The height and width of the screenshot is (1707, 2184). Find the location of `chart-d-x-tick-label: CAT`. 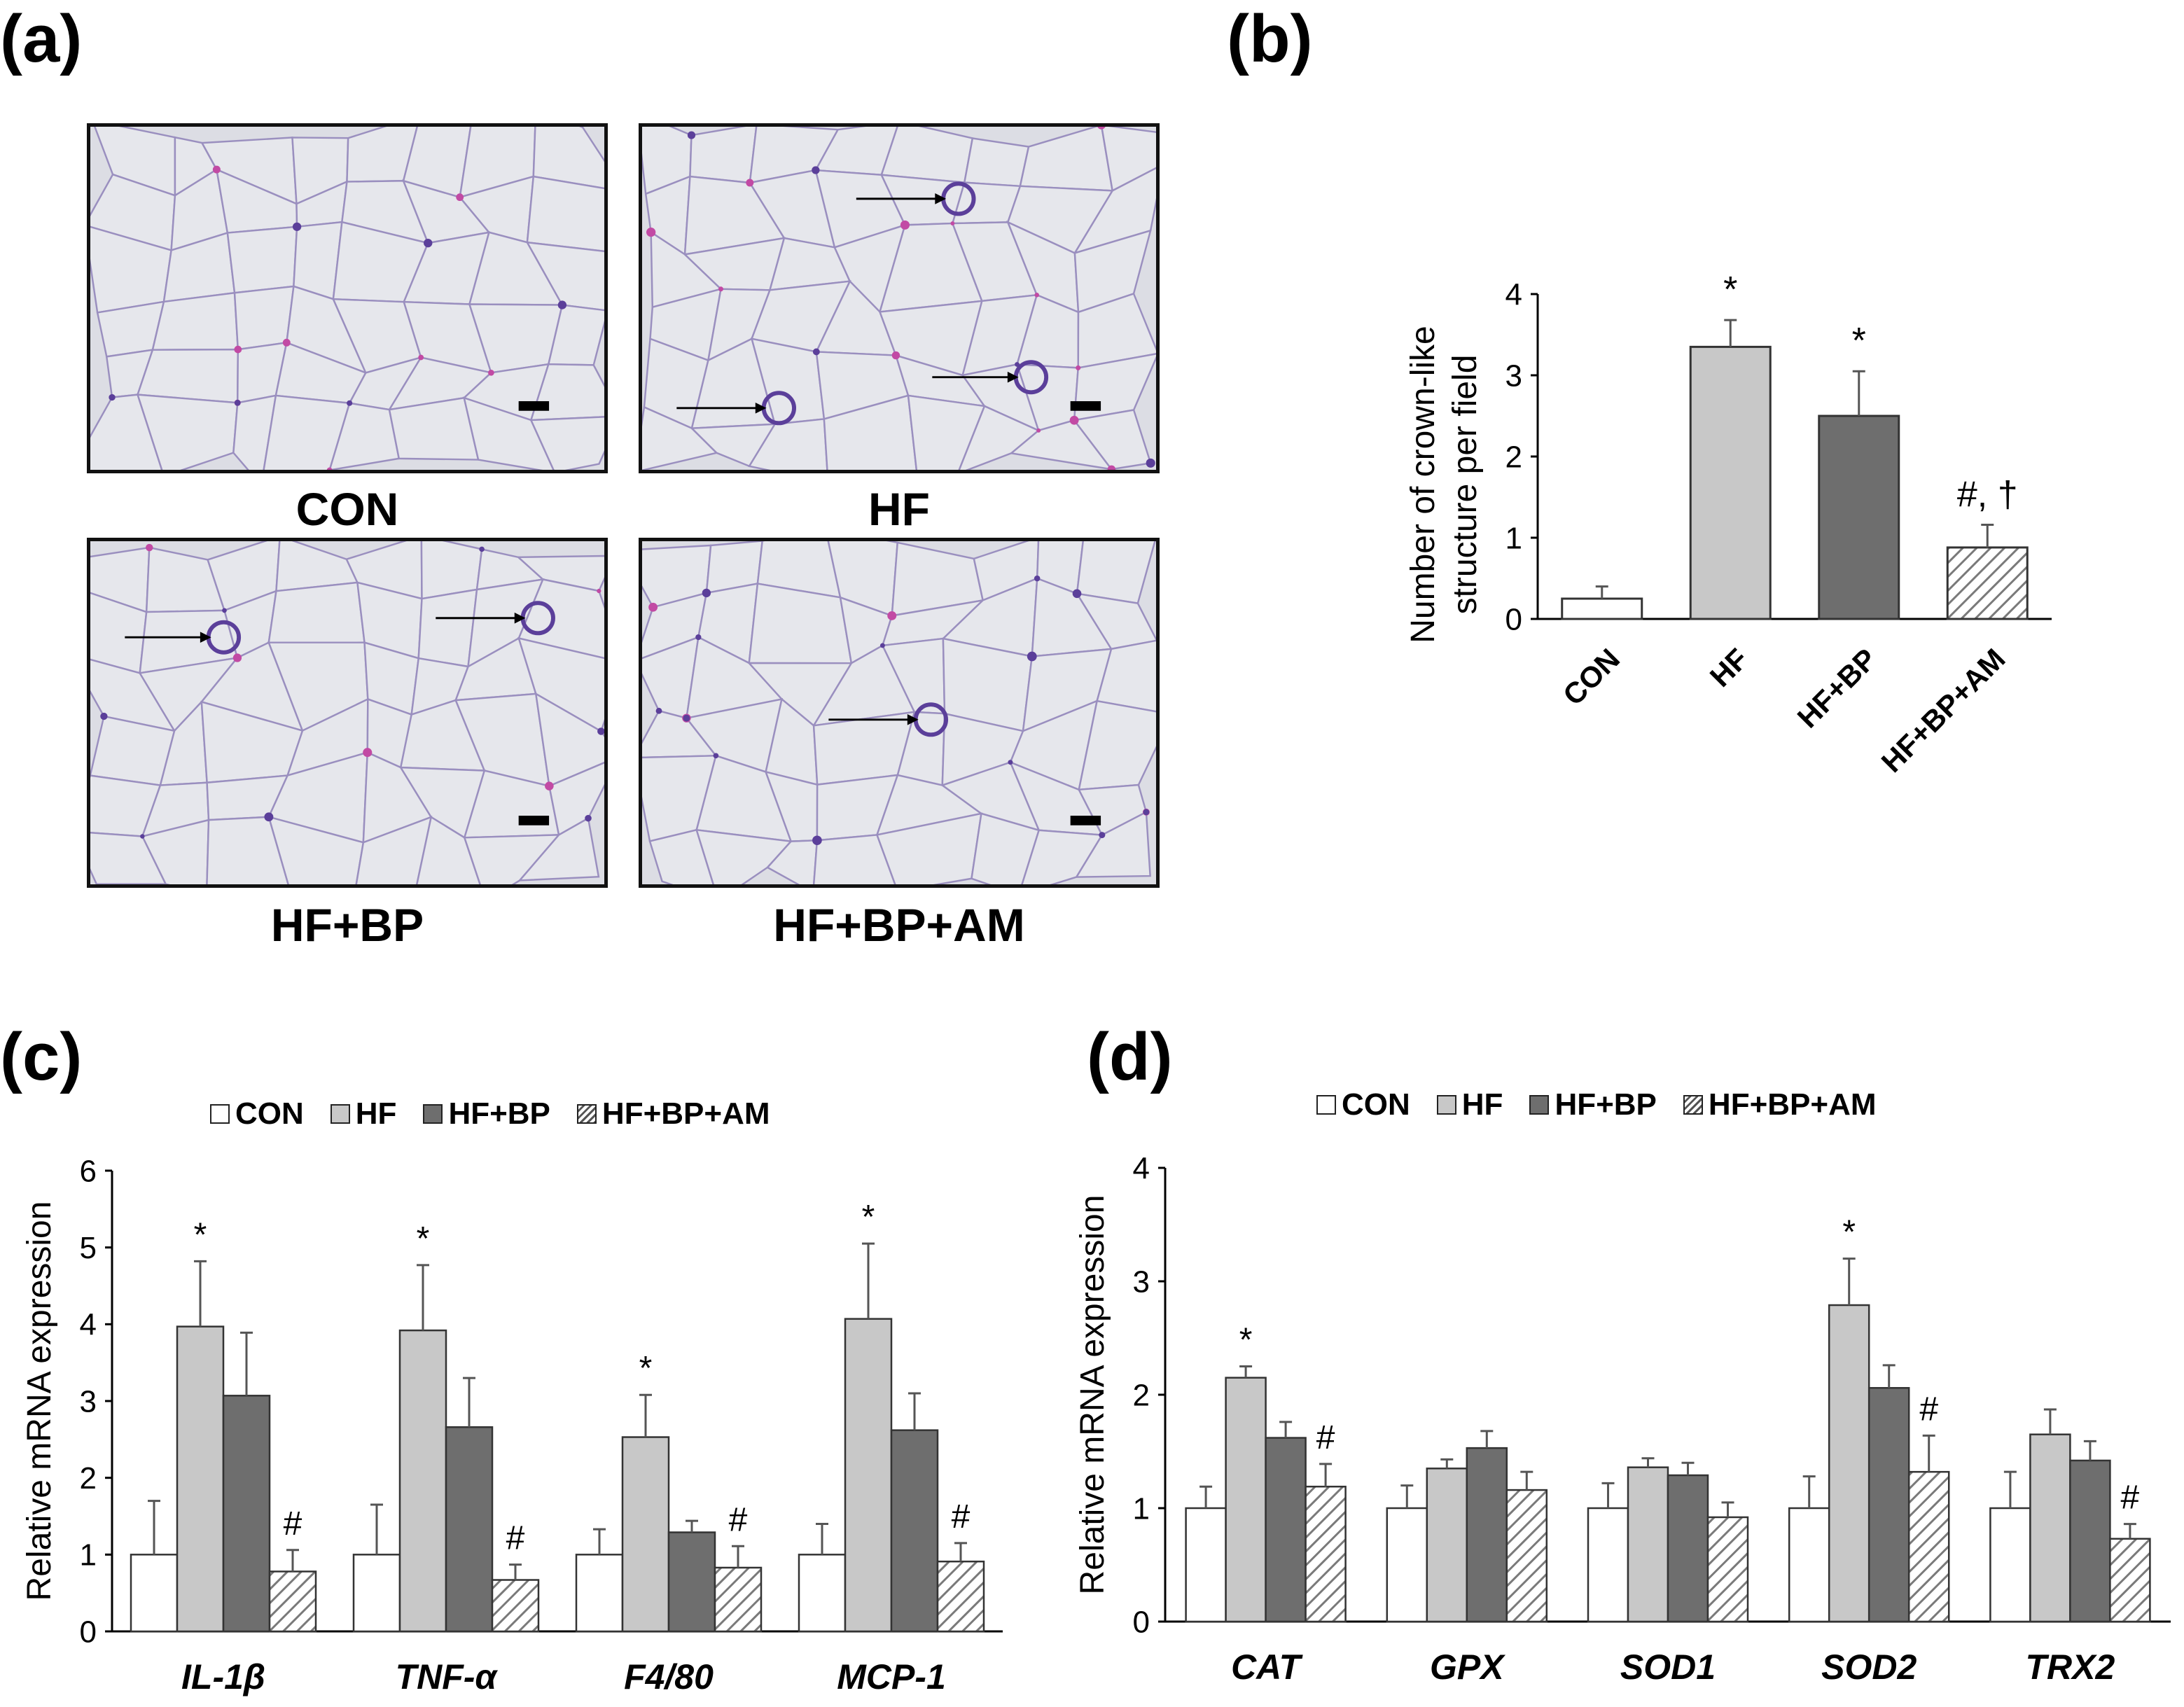

chart-d-x-tick-label: CAT is located at coordinates (1267, 1667).